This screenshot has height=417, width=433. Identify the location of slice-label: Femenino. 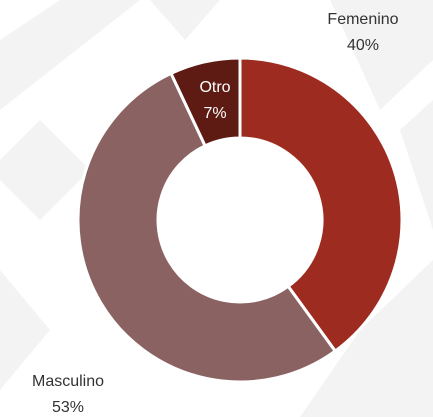
(362, 19).